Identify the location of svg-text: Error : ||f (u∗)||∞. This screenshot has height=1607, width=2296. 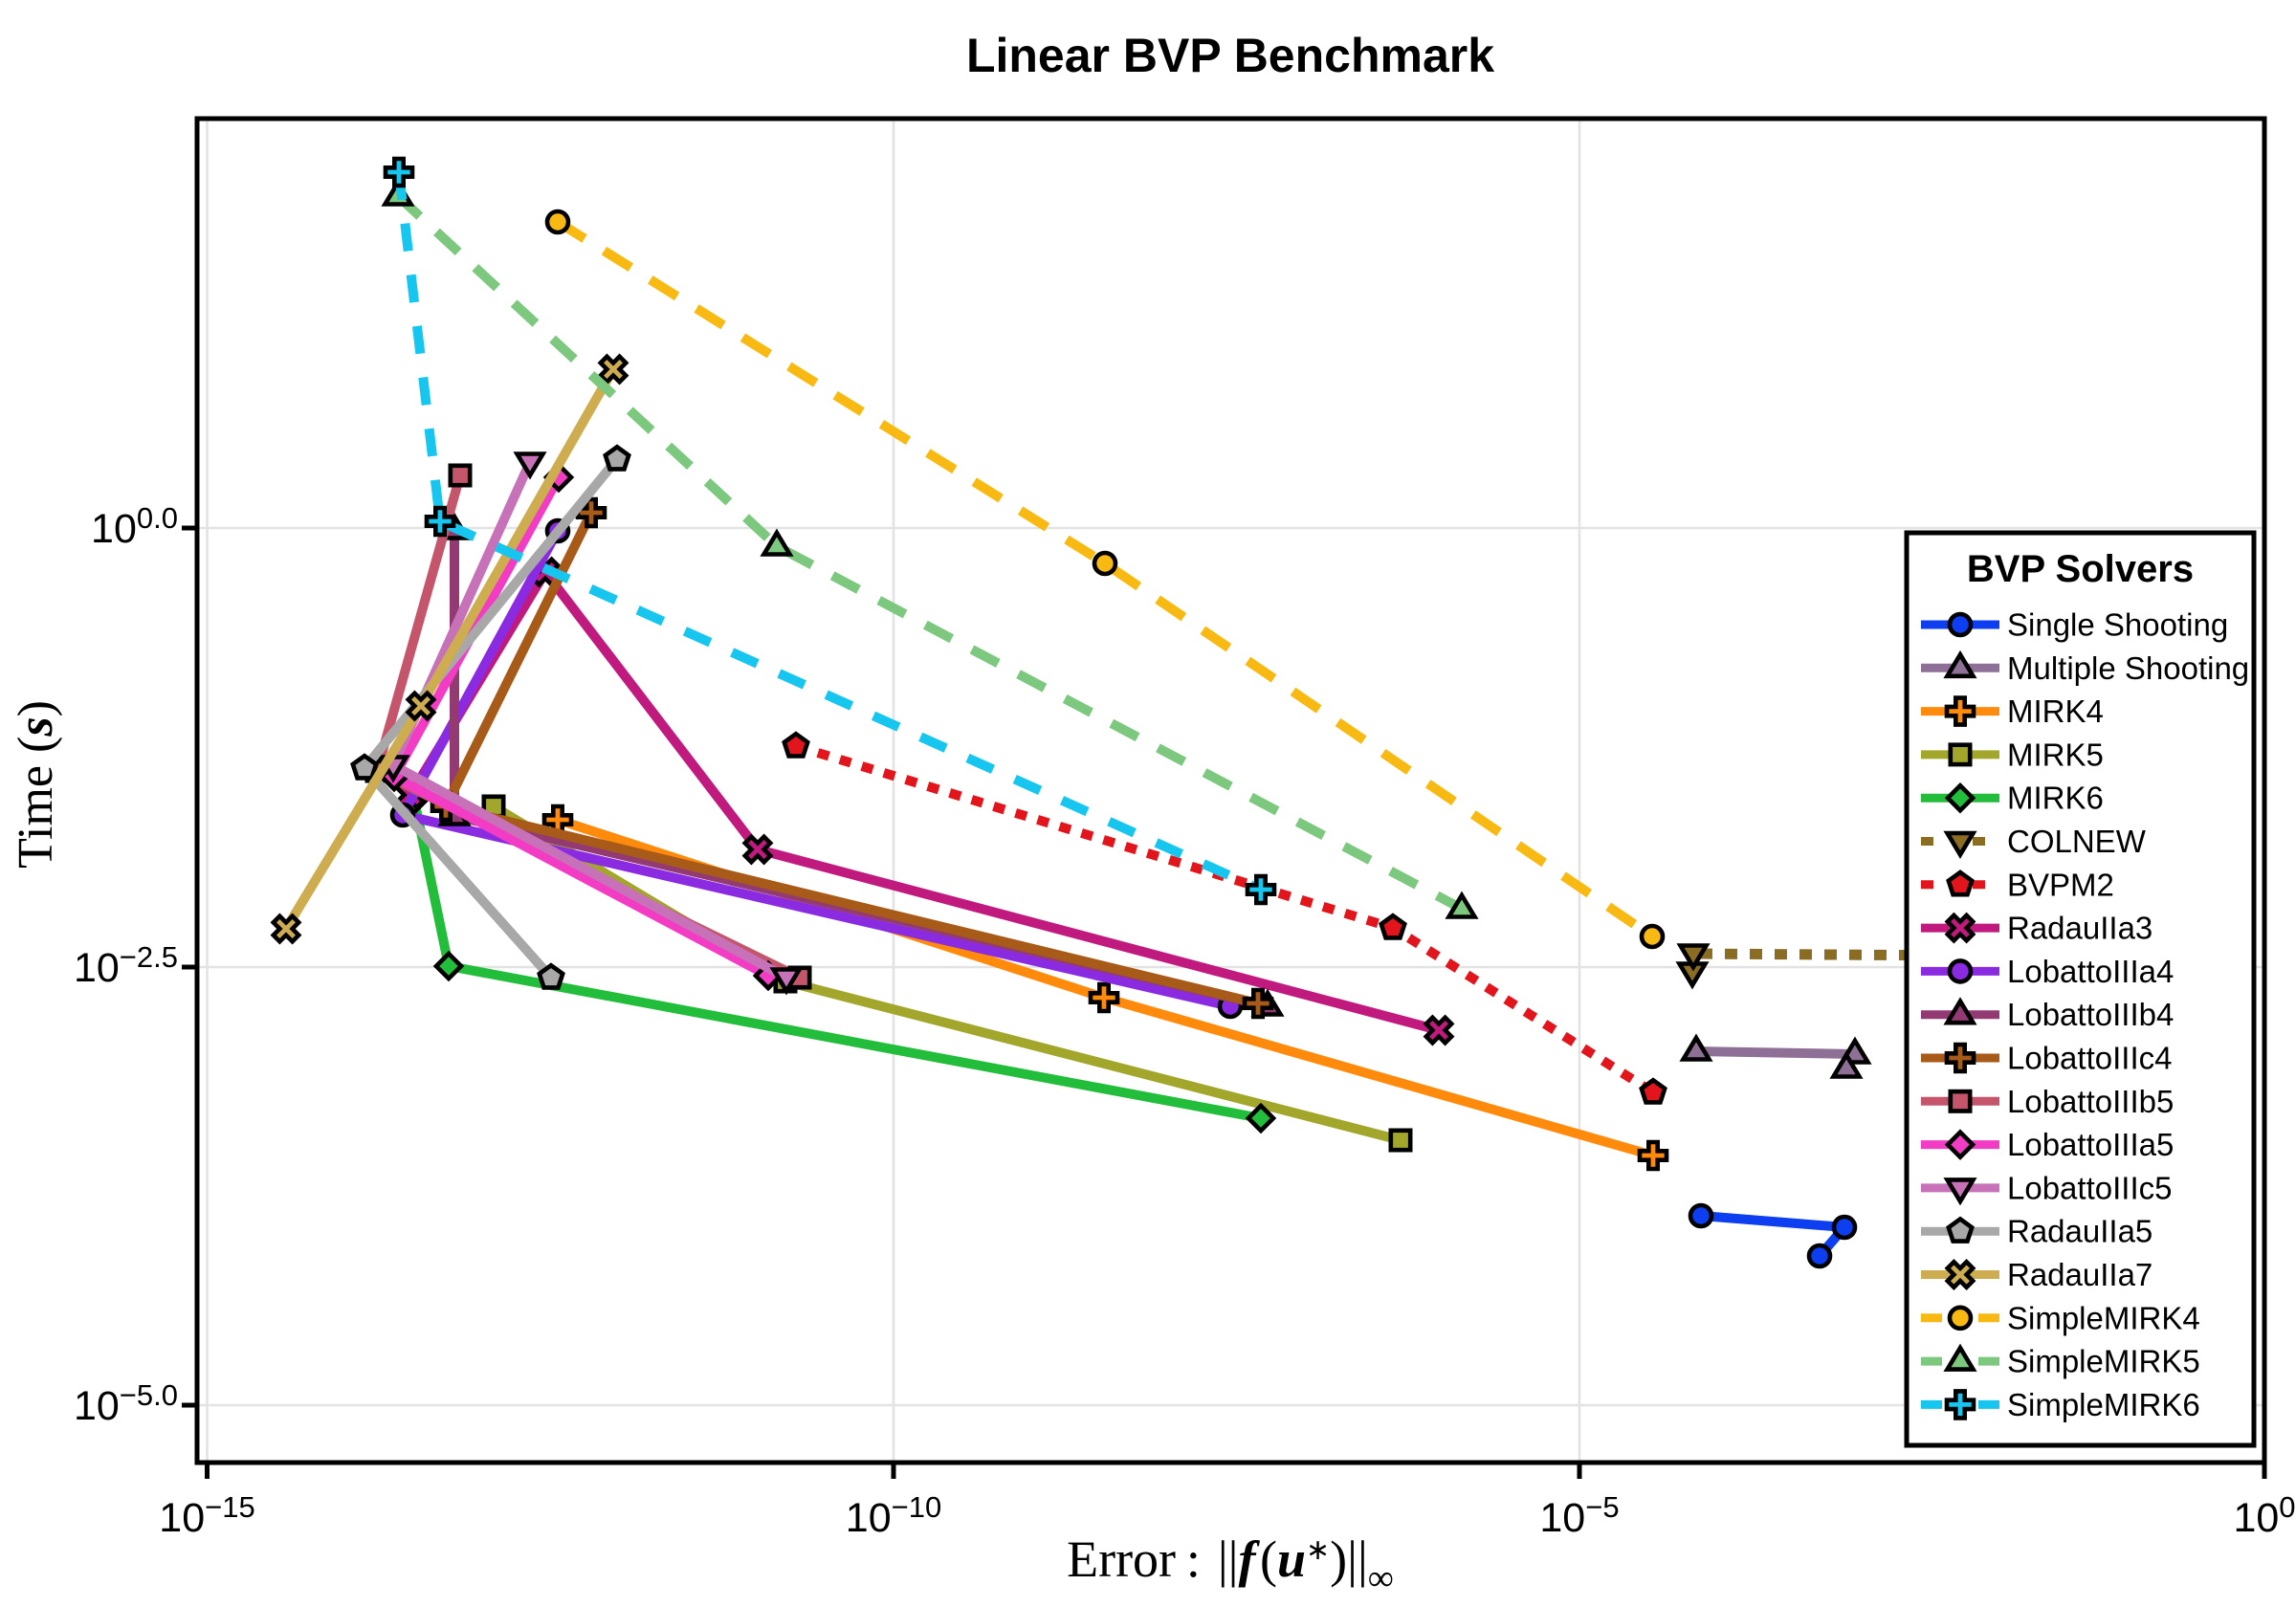
(1230, 1564).